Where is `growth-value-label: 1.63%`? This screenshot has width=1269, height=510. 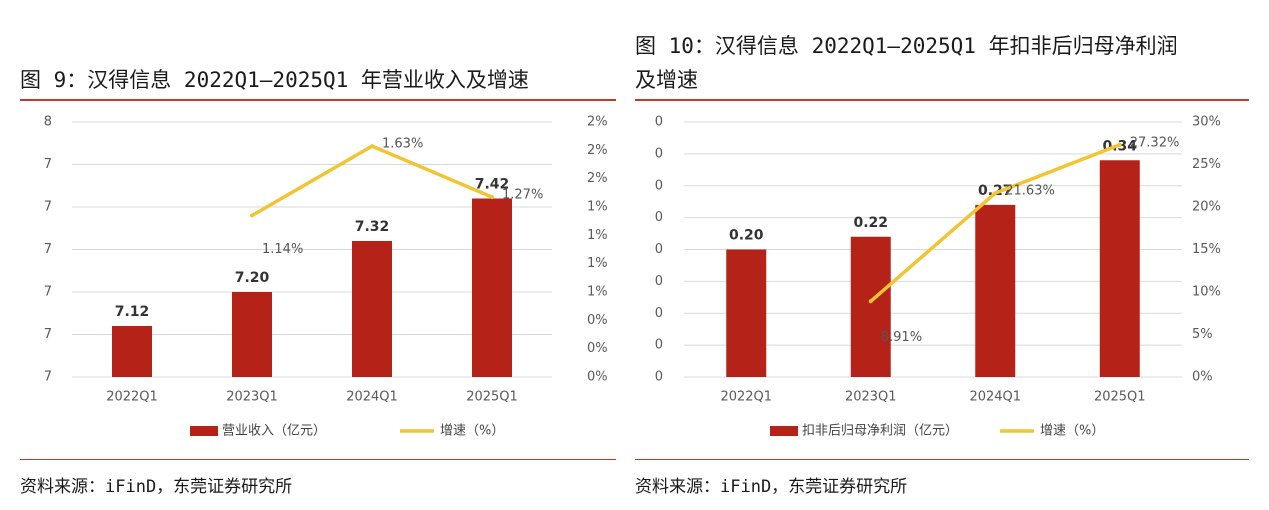 growth-value-label: 1.63% is located at coordinates (402, 144).